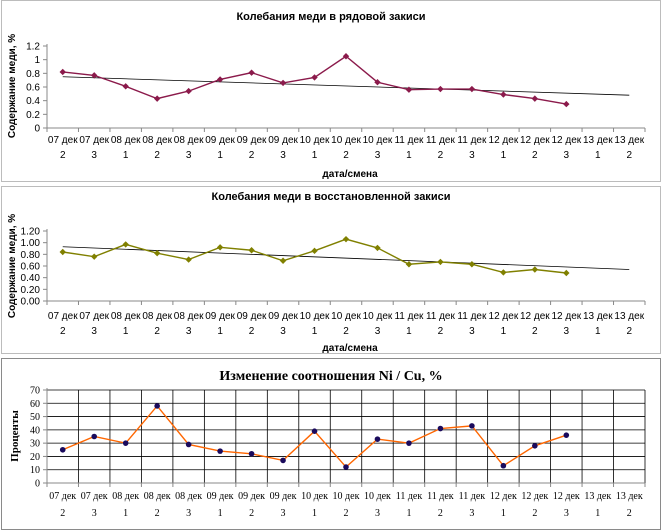  I want to click on y-tick-label: 0.60, so click(31, 267).